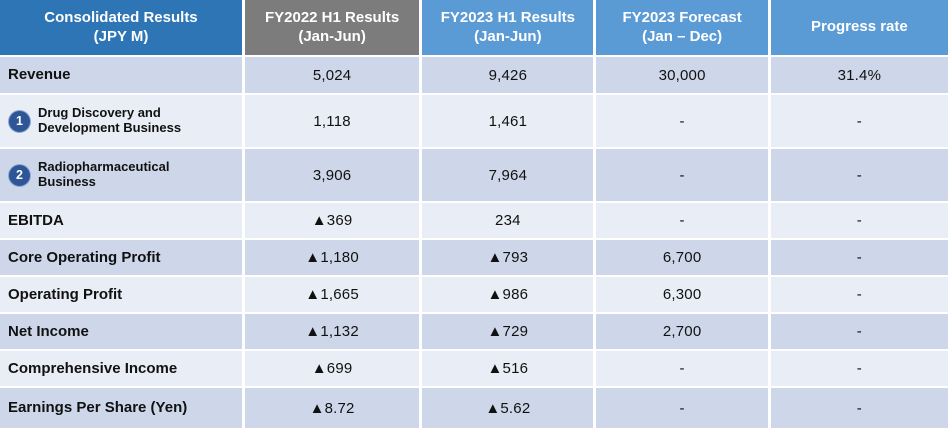  Describe the element at coordinates (332, 121) in the screenshot. I see `fy2022-h1-value: 1,118` at that location.